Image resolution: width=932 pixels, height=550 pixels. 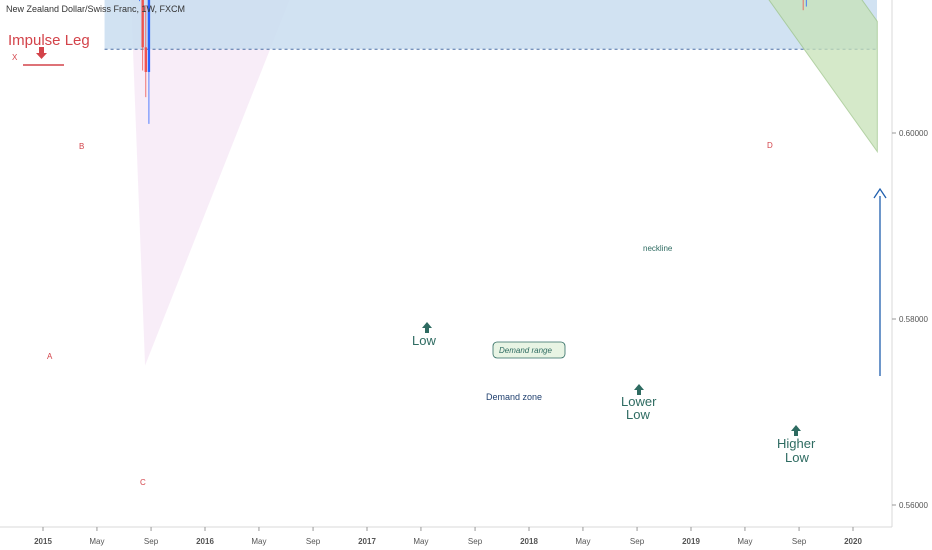 What do you see at coordinates (15, 57) in the screenshot?
I see `point-x-label: X` at bounding box center [15, 57].